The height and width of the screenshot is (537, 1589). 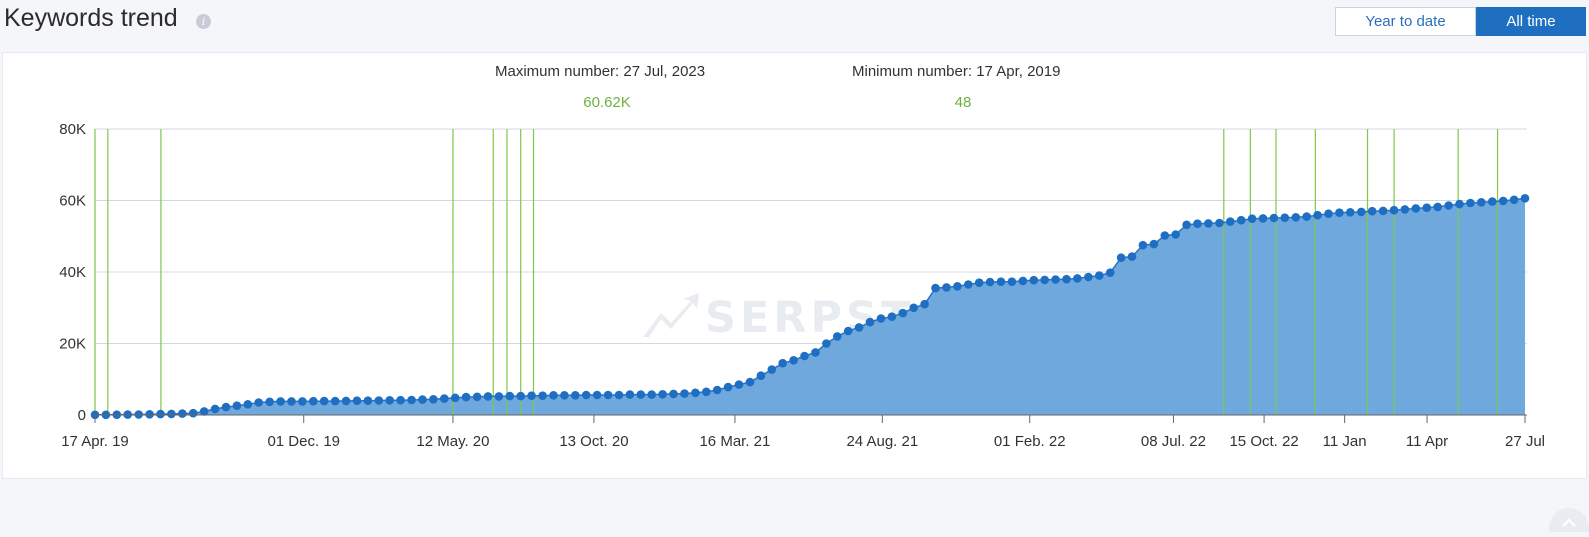 What do you see at coordinates (734, 441) in the screenshot?
I see `x-tick-label: 16 Mar. 21` at bounding box center [734, 441].